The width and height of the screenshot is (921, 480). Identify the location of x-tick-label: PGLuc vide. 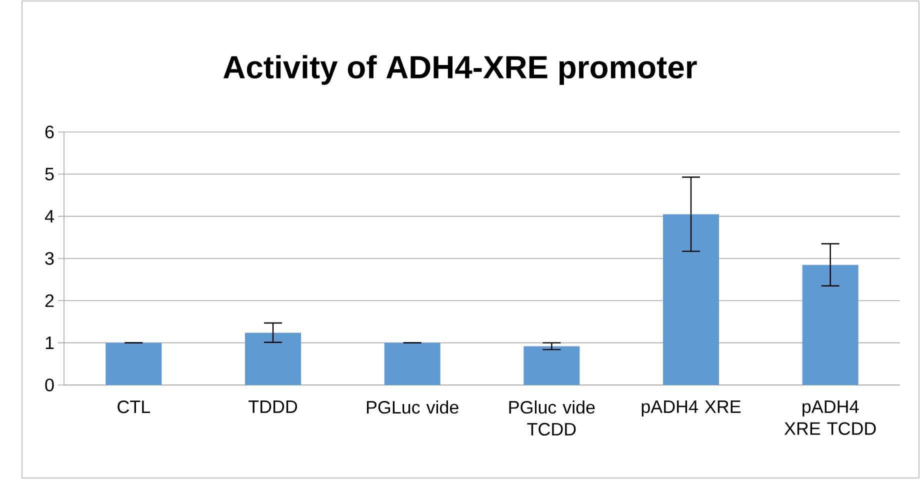
(412, 407).